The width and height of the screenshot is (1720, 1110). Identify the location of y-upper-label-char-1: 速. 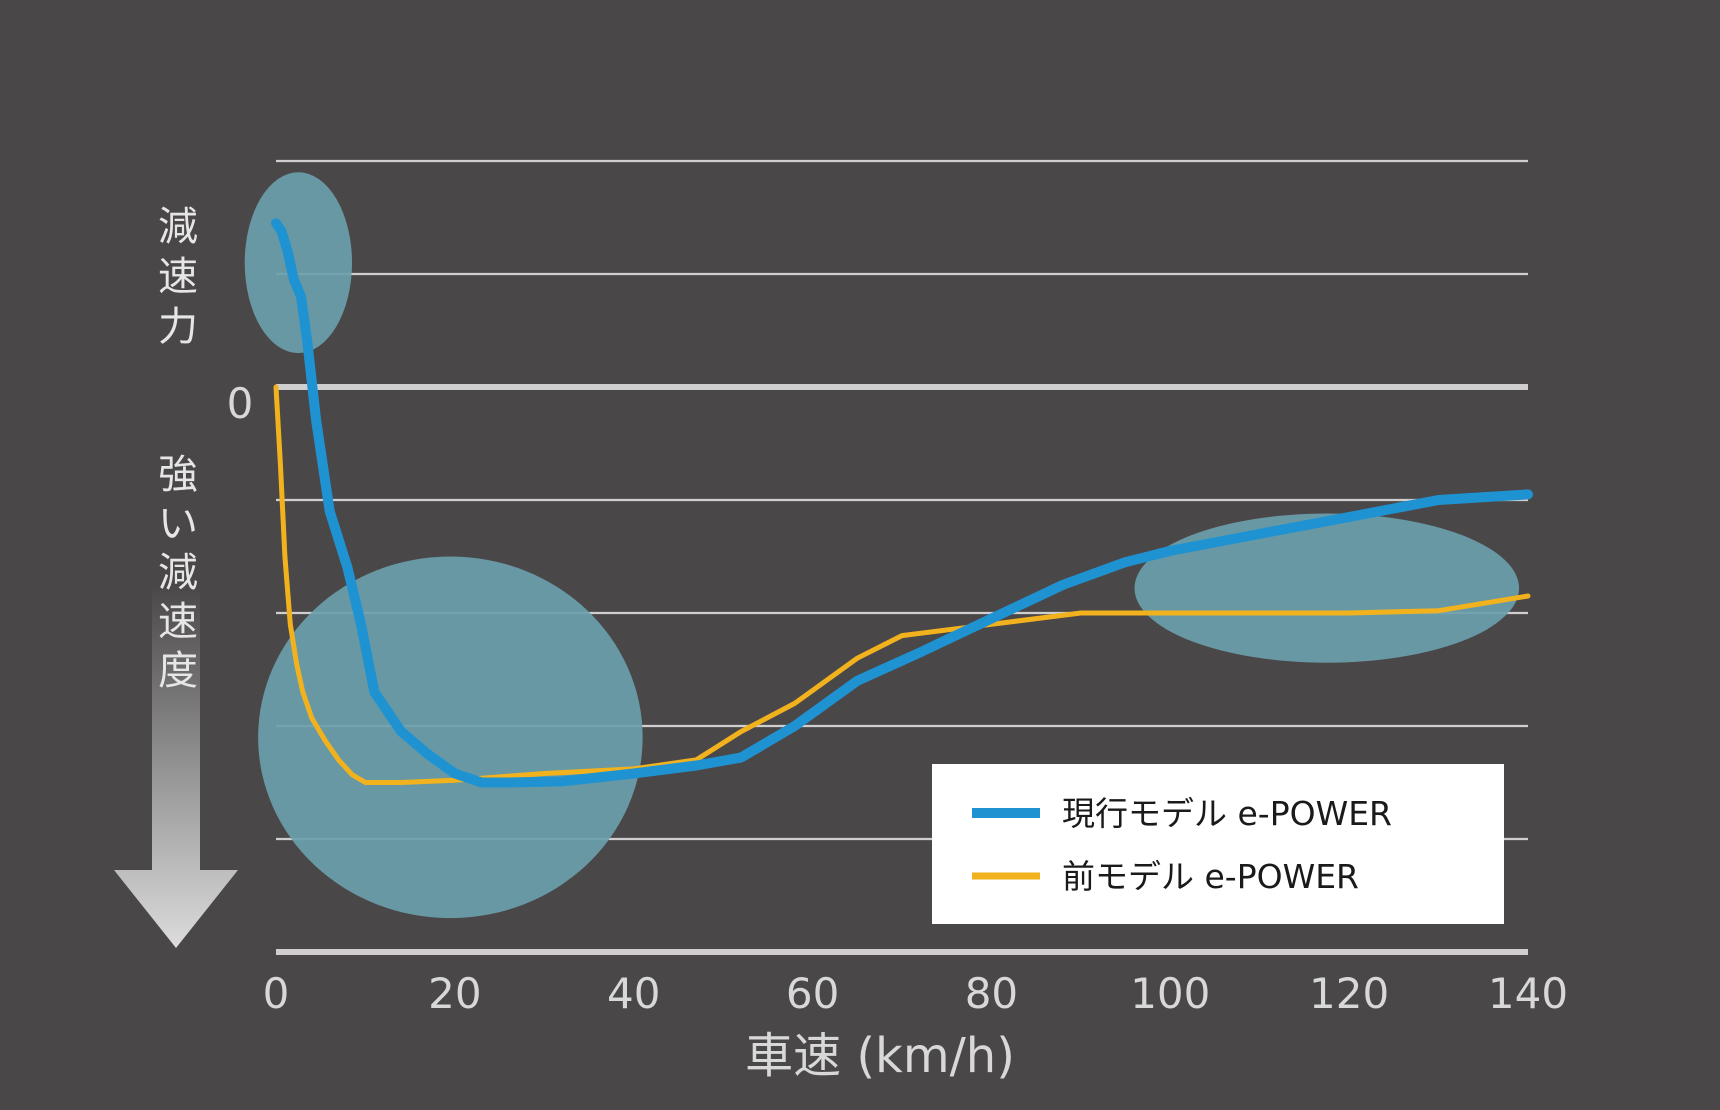
(178, 277).